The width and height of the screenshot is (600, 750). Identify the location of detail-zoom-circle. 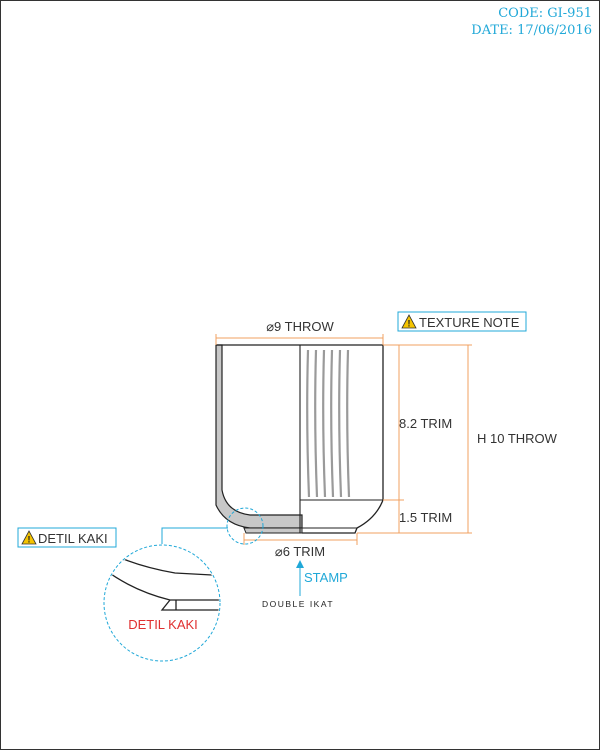
(162, 603).